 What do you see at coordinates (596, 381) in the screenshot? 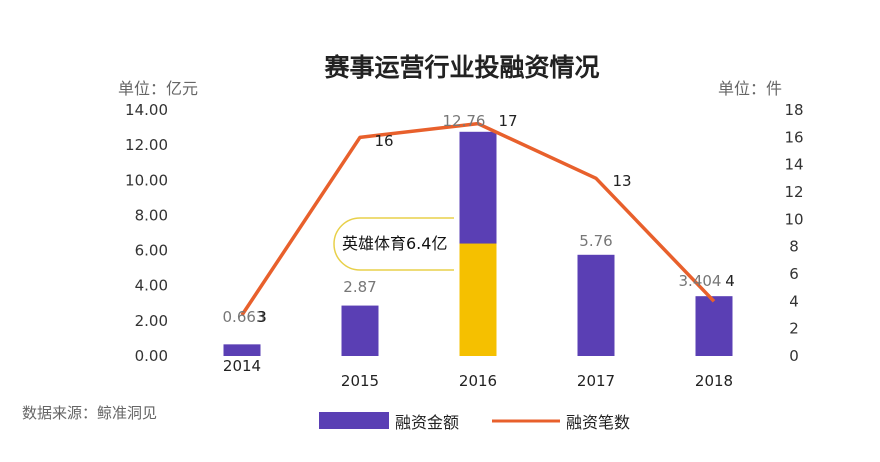
I see `category-label: 2017` at bounding box center [596, 381].